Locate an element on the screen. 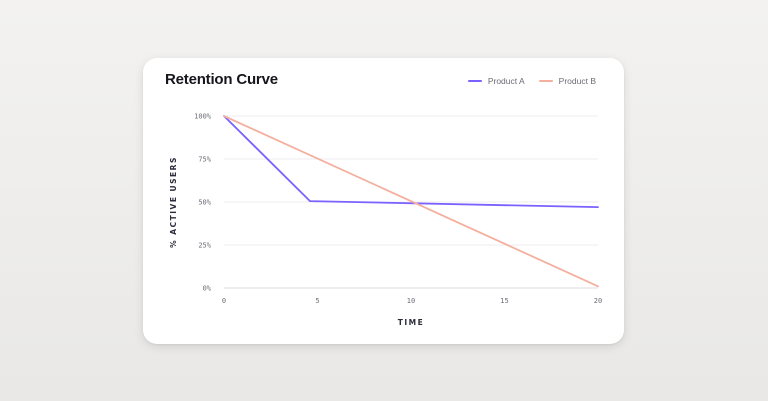  legend-swatch-product-a is located at coordinates (474, 81).